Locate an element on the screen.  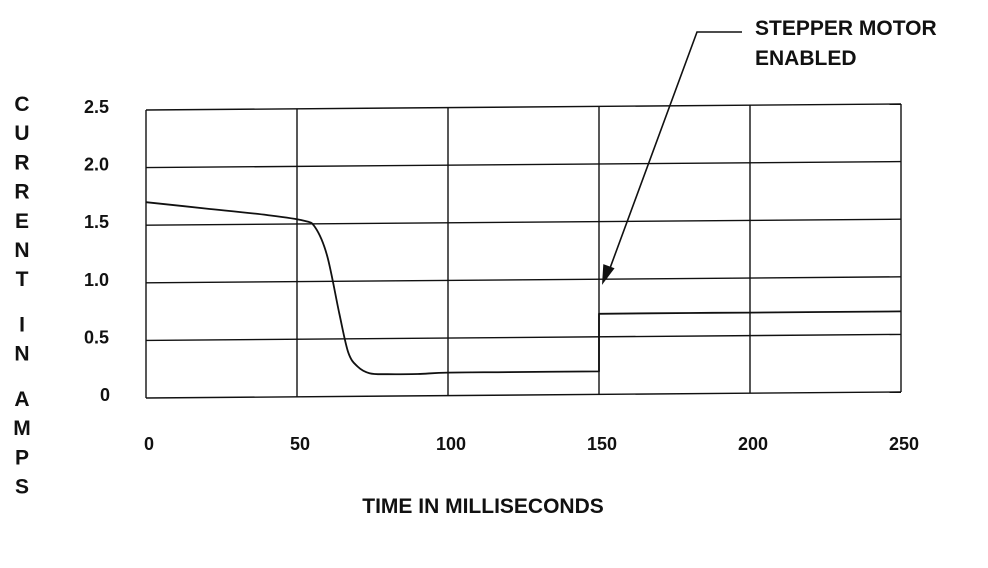
x-tick-labels: 0 50 100 150 200 250 is located at coordinates (531, 444).